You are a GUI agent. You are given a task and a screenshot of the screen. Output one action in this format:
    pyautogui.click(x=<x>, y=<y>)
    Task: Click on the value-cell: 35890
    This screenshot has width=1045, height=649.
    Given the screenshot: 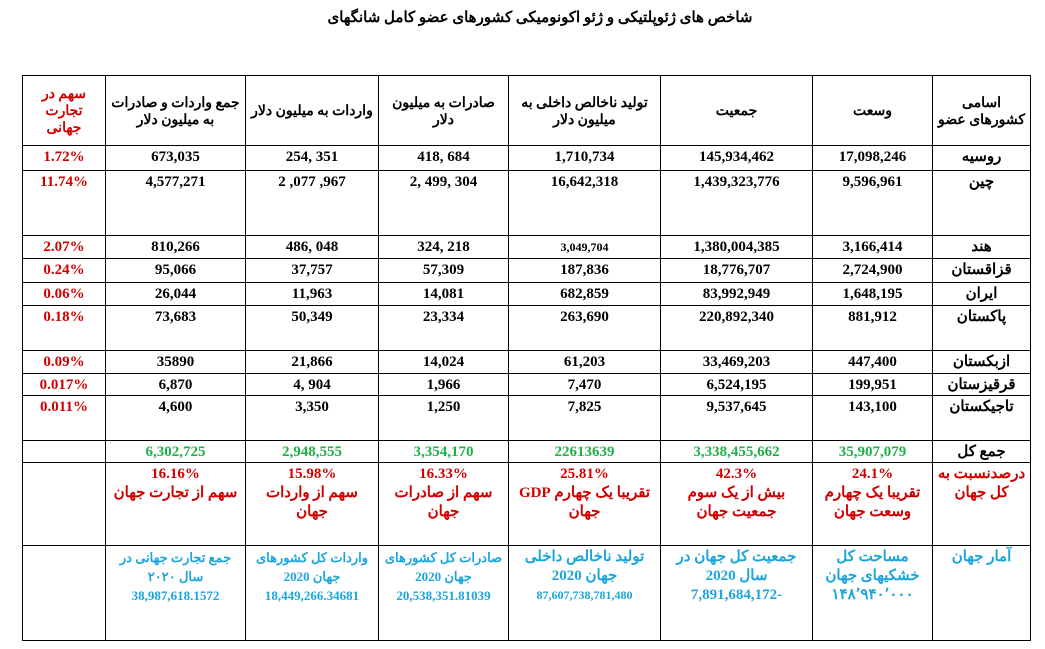 What is the action you would take?
    pyautogui.click(x=175, y=362)
    